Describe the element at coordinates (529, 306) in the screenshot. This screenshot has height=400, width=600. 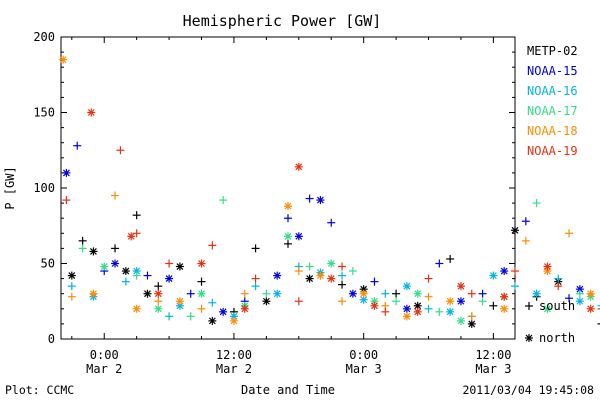
I see `legend-south-marker` at that location.